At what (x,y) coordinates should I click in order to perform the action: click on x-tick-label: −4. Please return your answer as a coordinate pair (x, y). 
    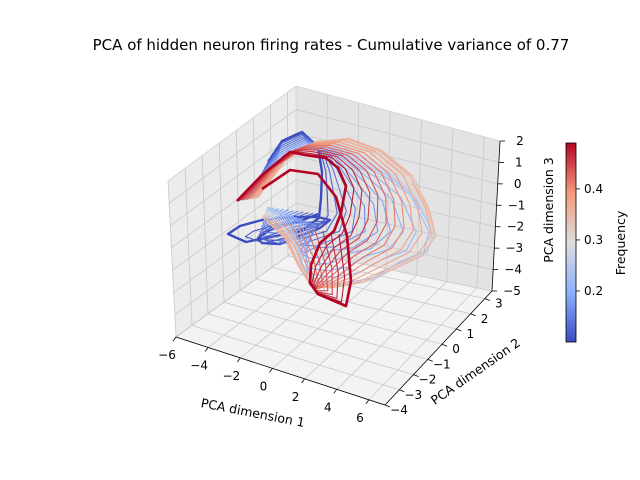
    Looking at the image, I should click on (199, 365).